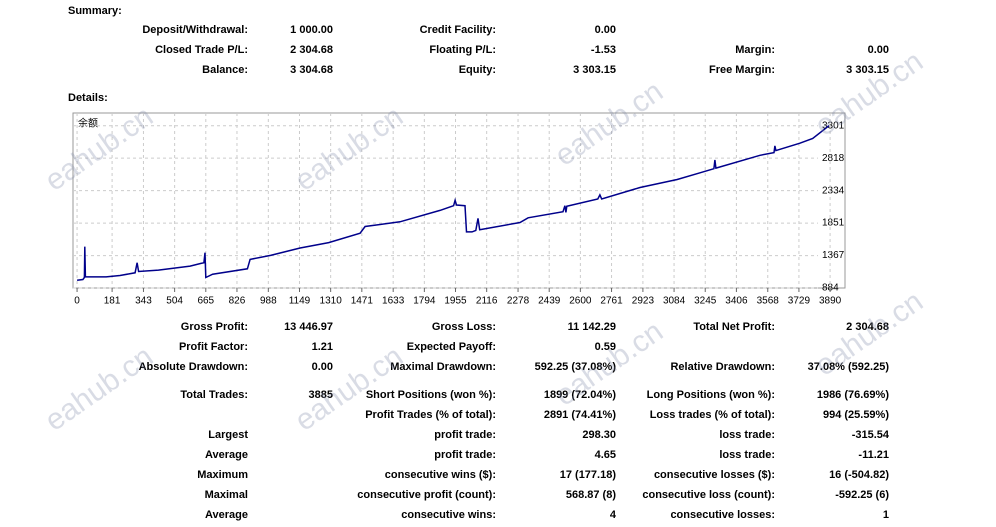 Image resolution: width=996 pixels, height=527 pixels. I want to click on x-tick-label: 3729, so click(799, 301).